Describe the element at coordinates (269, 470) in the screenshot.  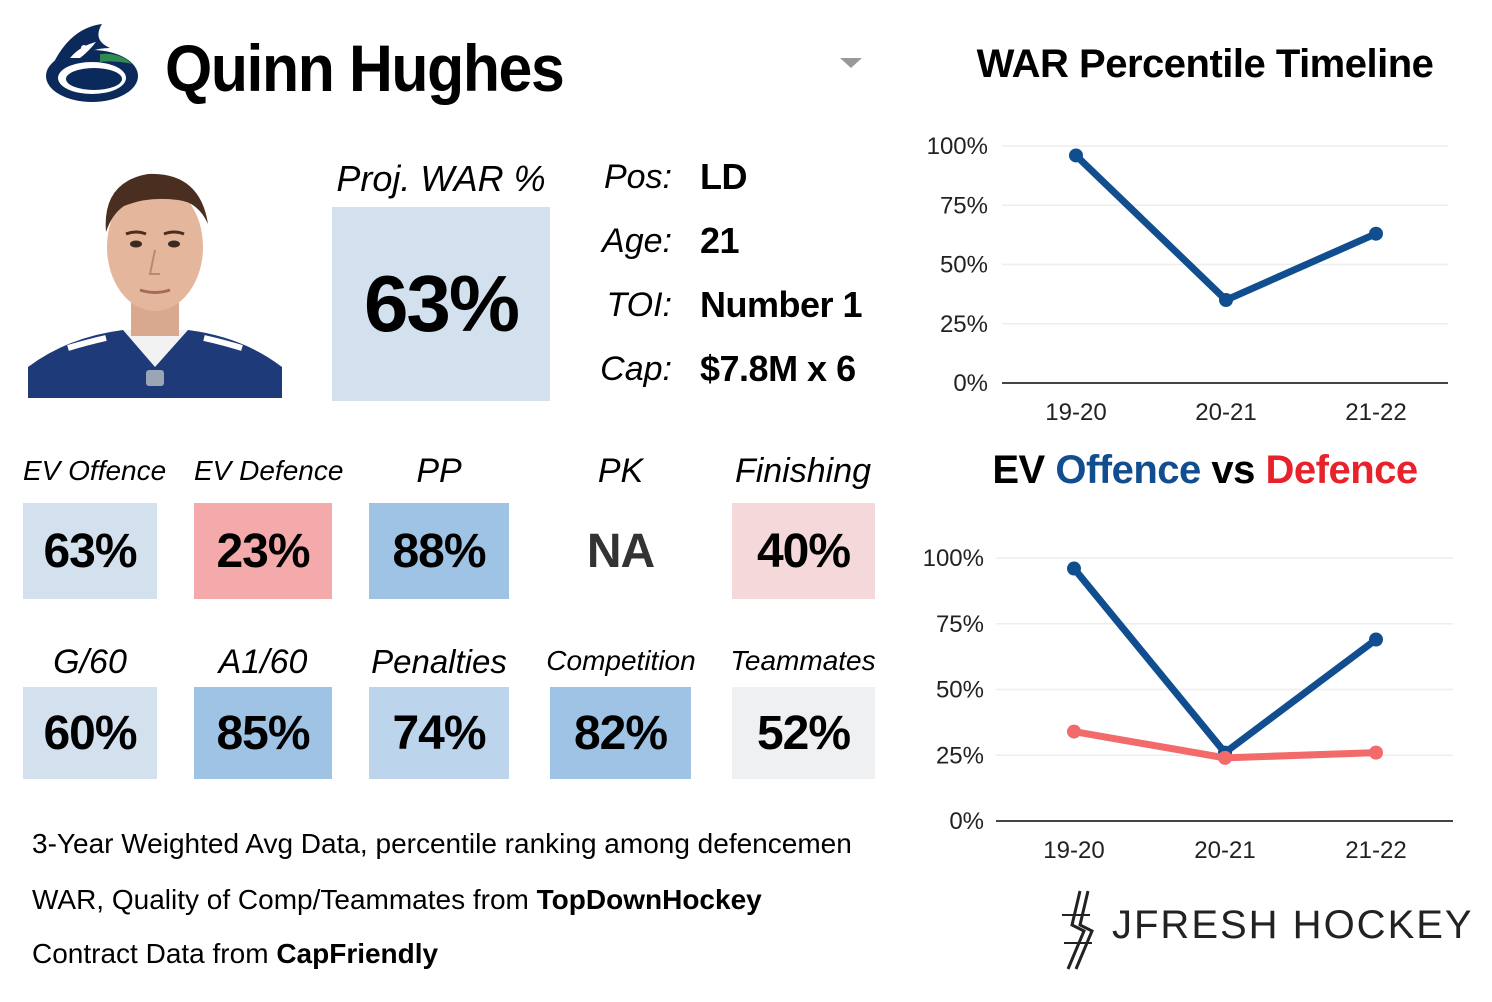
I see `stat-label-ev-defence: EV Defence` at that location.